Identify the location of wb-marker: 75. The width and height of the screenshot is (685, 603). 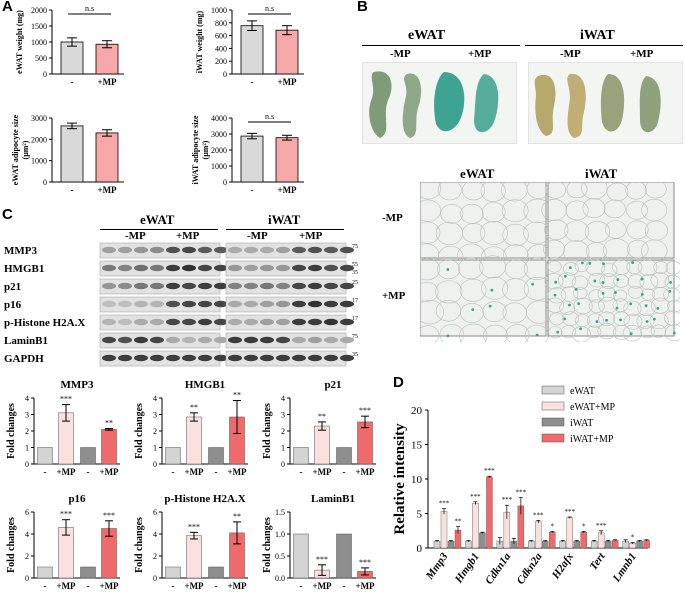
(355, 247).